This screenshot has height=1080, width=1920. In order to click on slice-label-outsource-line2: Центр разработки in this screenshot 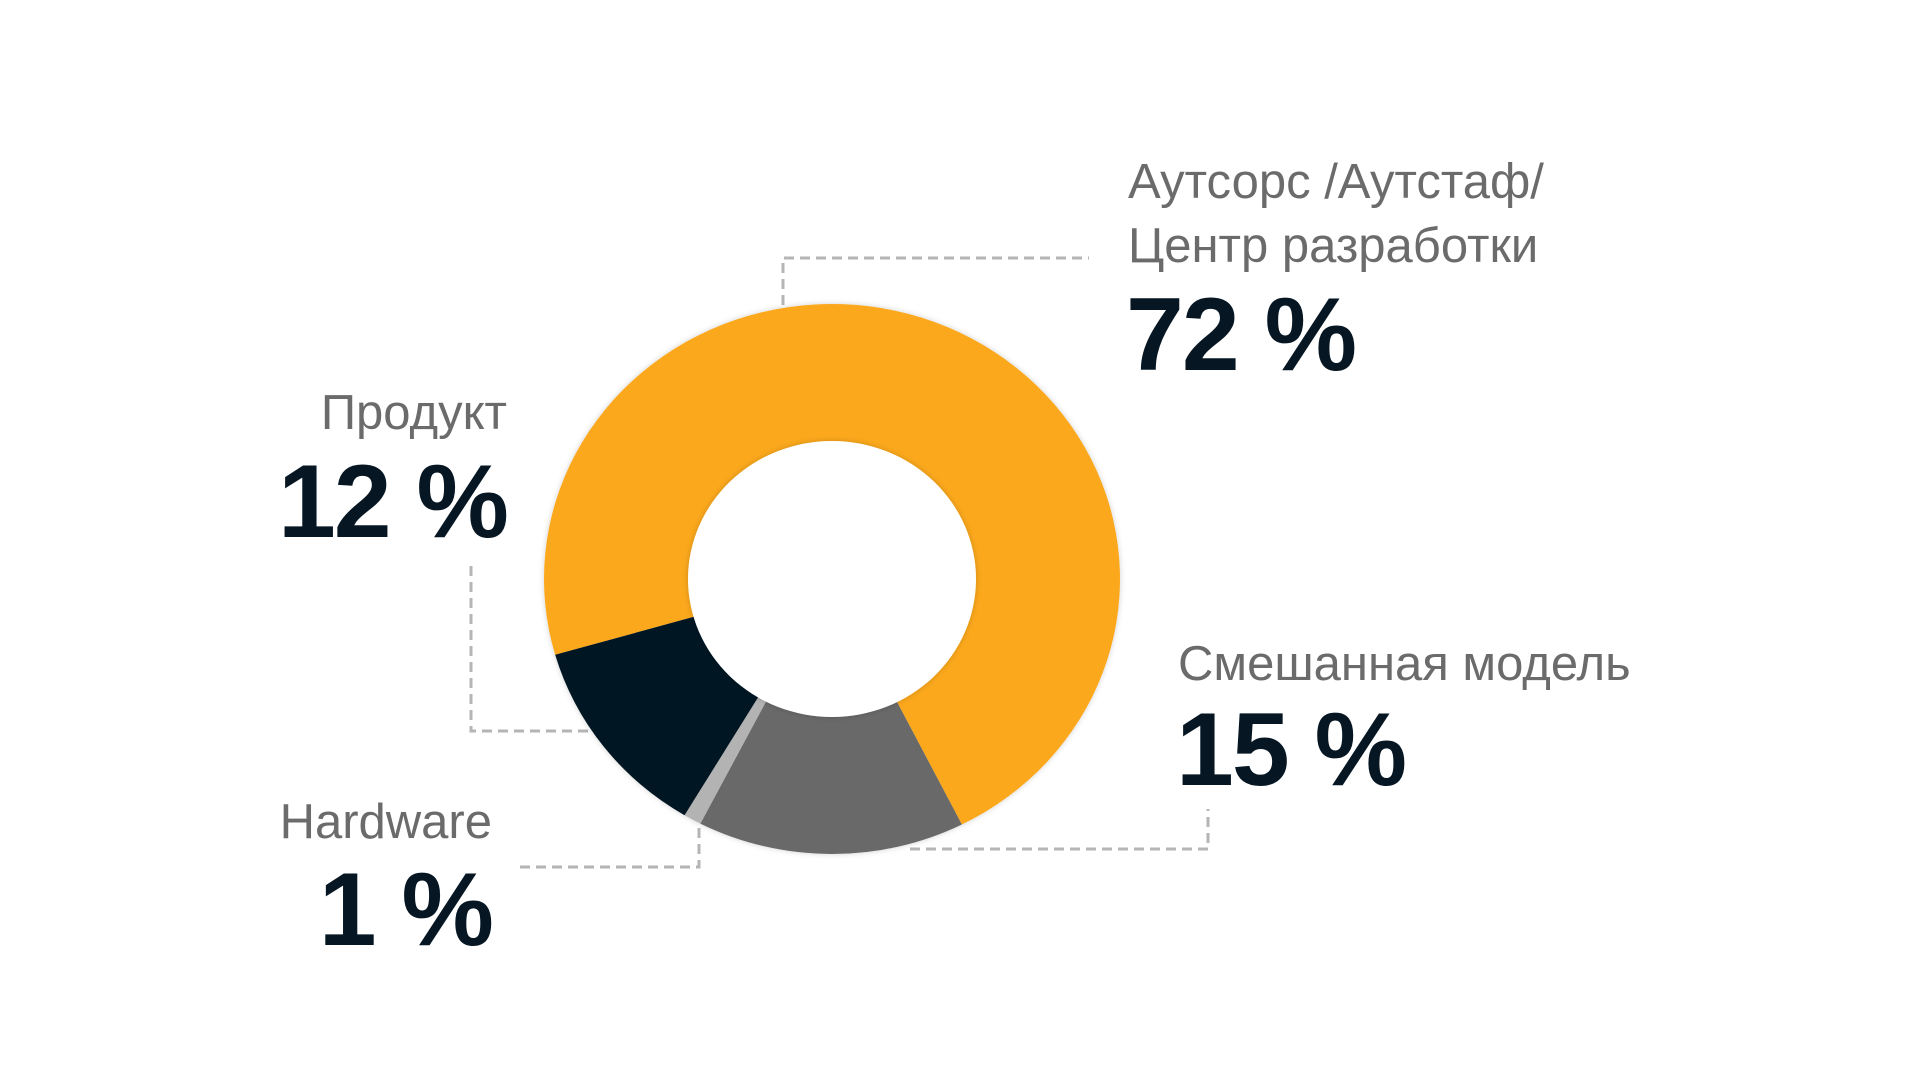, I will do `click(1333, 246)`.